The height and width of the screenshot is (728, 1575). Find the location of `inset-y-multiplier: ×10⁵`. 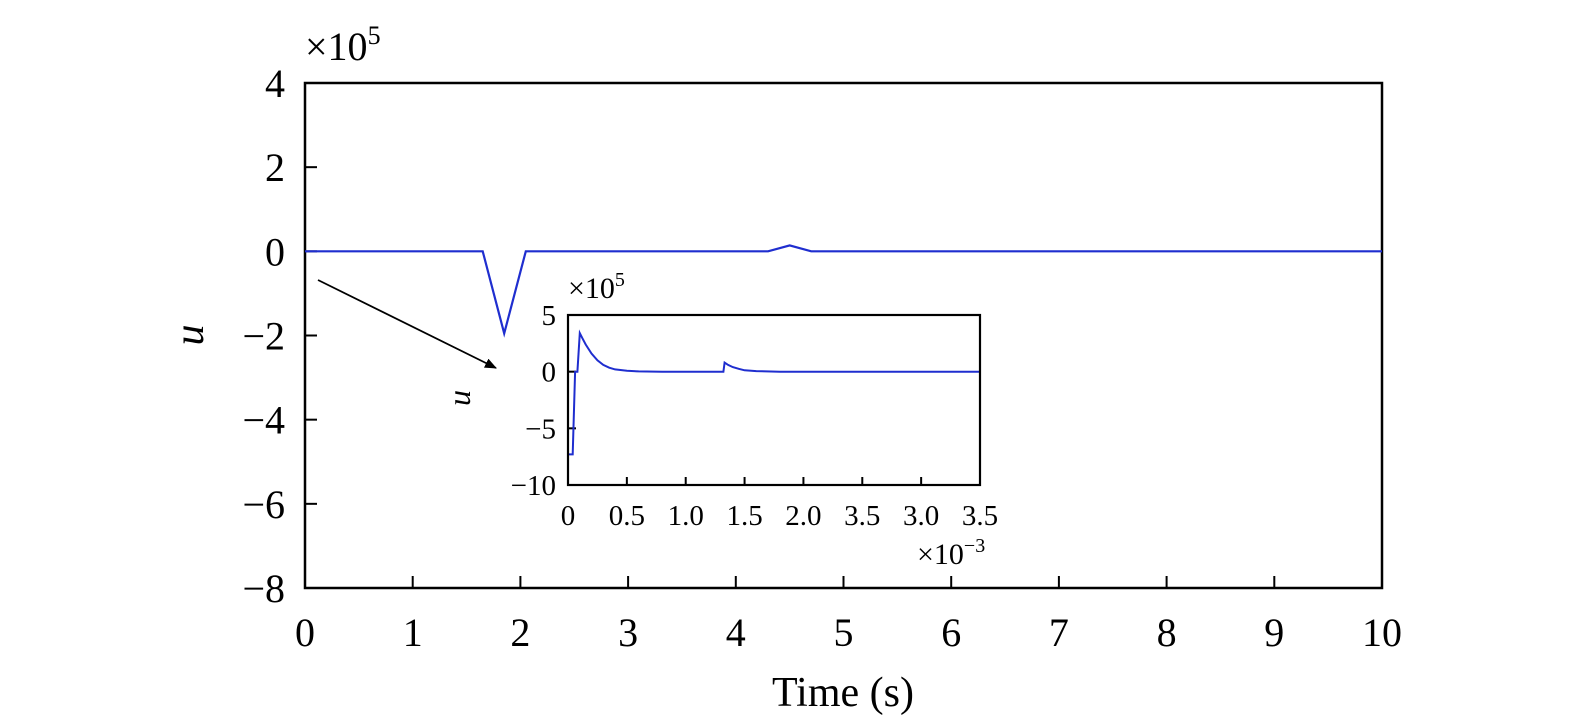

inset-y-multiplier: ×10⁵ is located at coordinates (596, 287).